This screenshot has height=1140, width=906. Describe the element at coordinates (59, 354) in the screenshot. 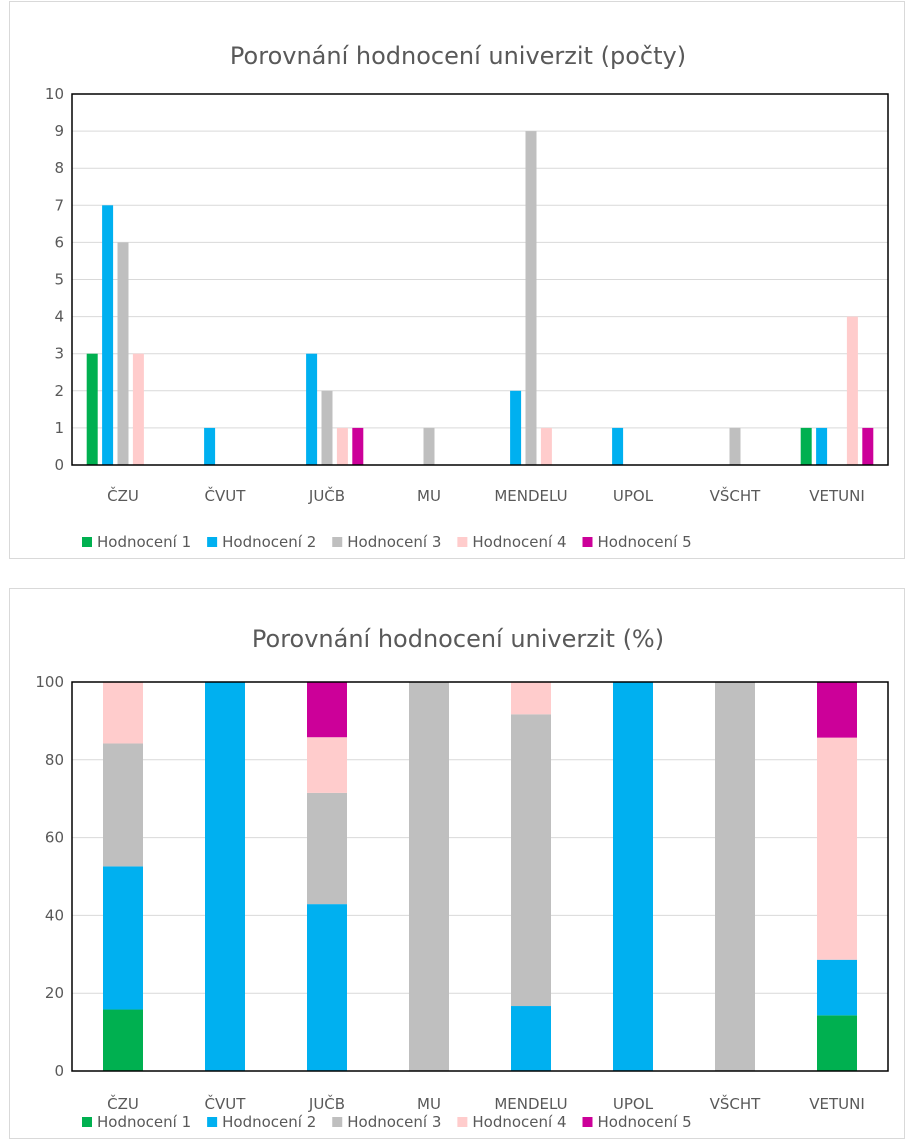

I see `y-tick-label: 3` at that location.